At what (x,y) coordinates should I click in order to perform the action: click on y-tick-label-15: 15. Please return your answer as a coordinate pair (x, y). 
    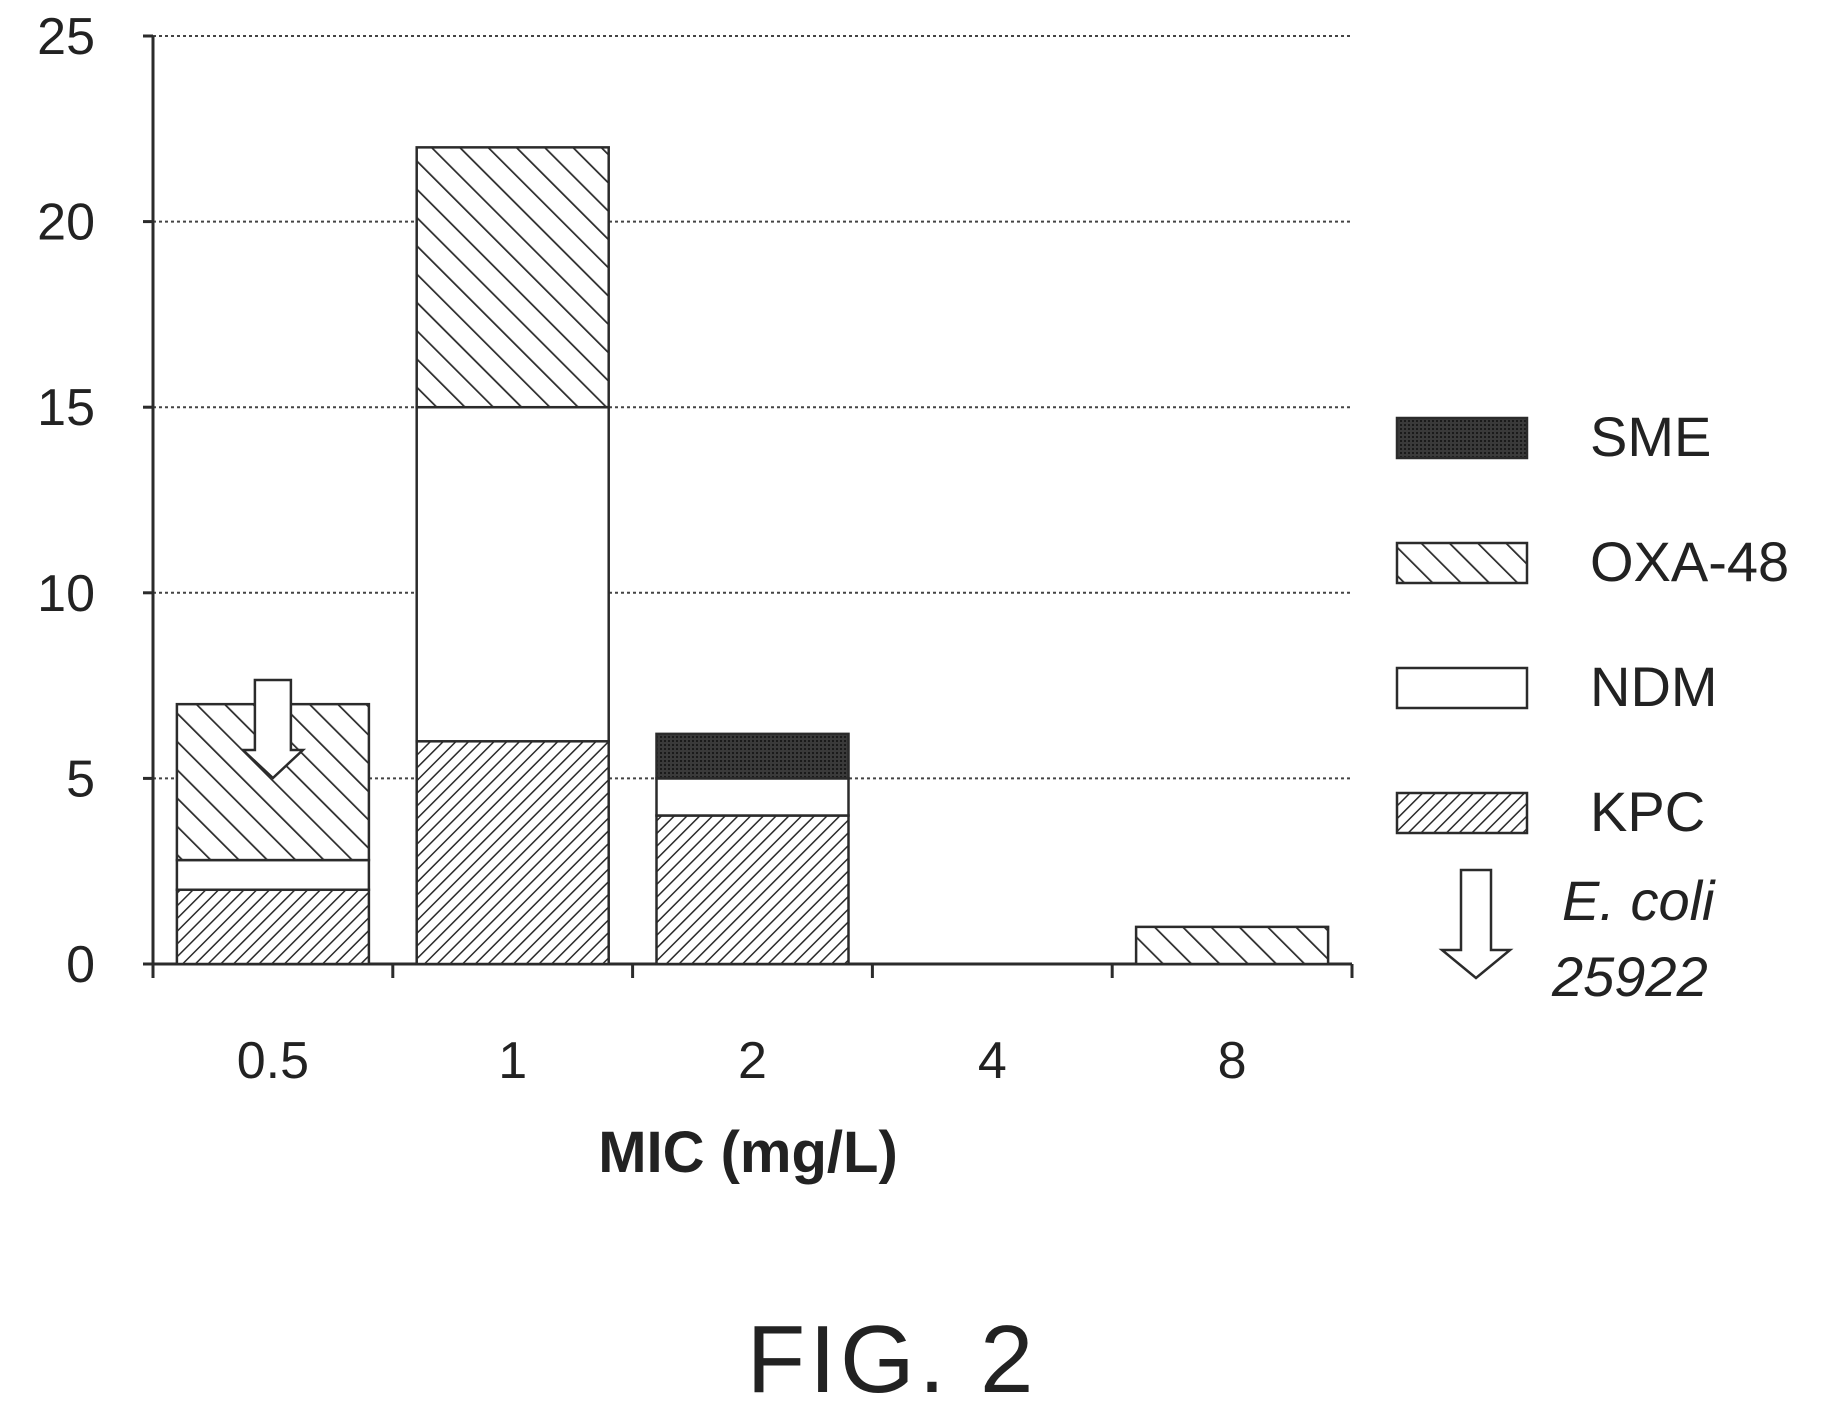
    Looking at the image, I should click on (66, 408).